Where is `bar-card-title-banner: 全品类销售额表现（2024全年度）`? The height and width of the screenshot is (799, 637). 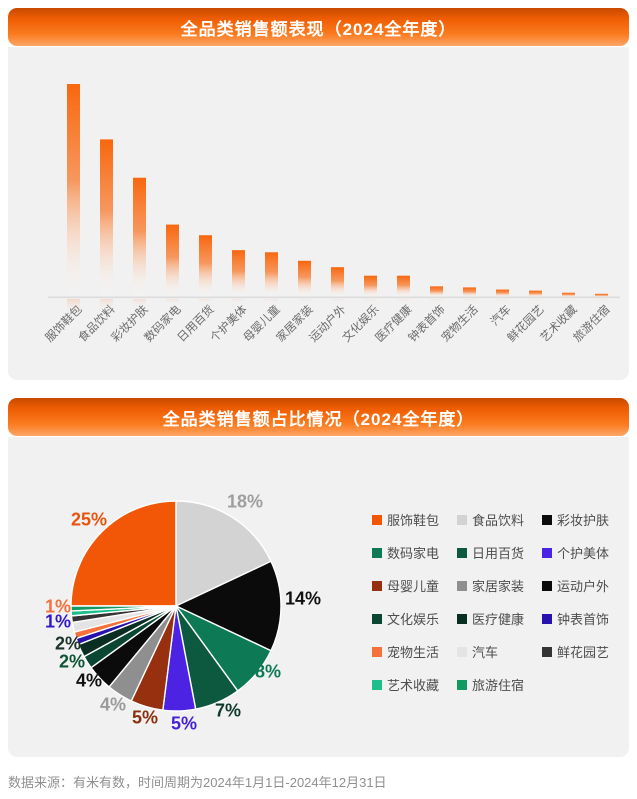 bar-card-title-banner: 全品类销售额表现（2024全年度） is located at coordinates (318, 27).